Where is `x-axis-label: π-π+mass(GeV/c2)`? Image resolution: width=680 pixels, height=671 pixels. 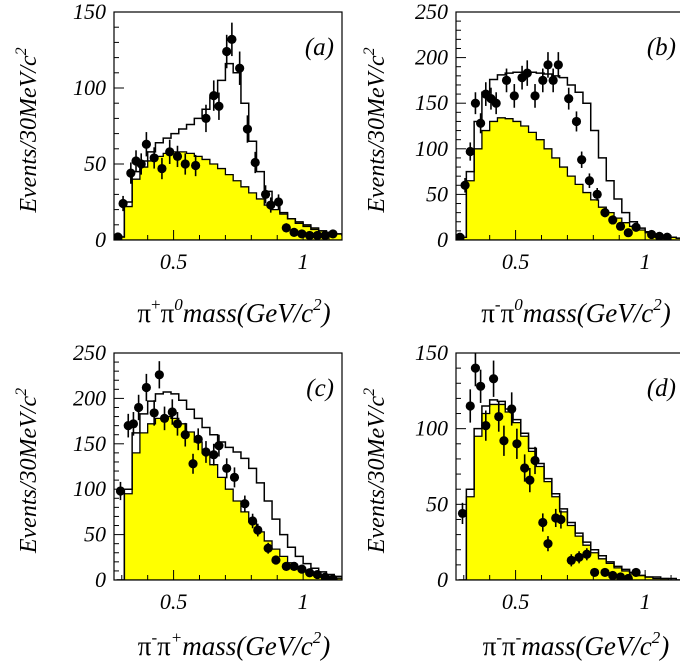
x-axis-label: π-π+mass(GeV/c2) is located at coordinates (234, 644).